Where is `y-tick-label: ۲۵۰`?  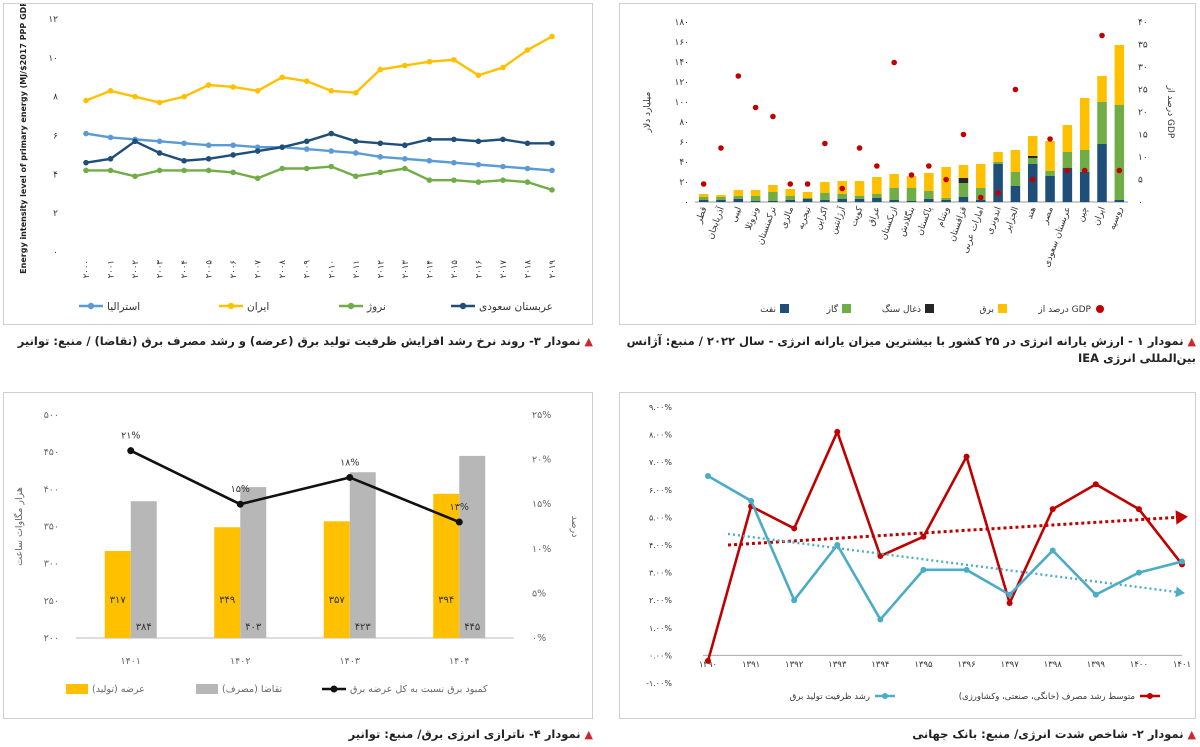
y-tick-label: ۲۵۰ is located at coordinates (51, 601).